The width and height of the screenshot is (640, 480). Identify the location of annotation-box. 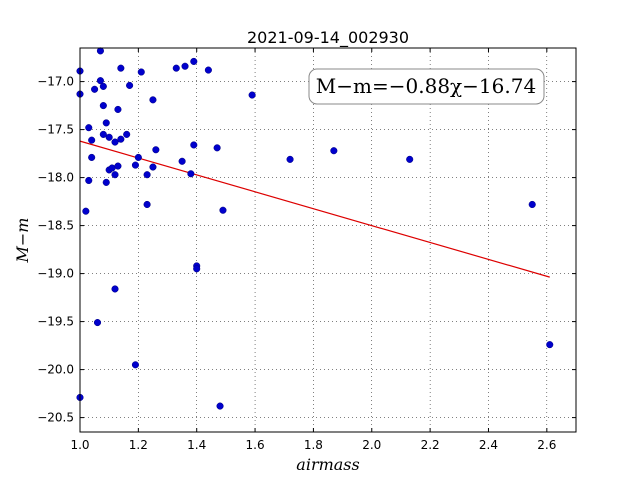
(426, 86).